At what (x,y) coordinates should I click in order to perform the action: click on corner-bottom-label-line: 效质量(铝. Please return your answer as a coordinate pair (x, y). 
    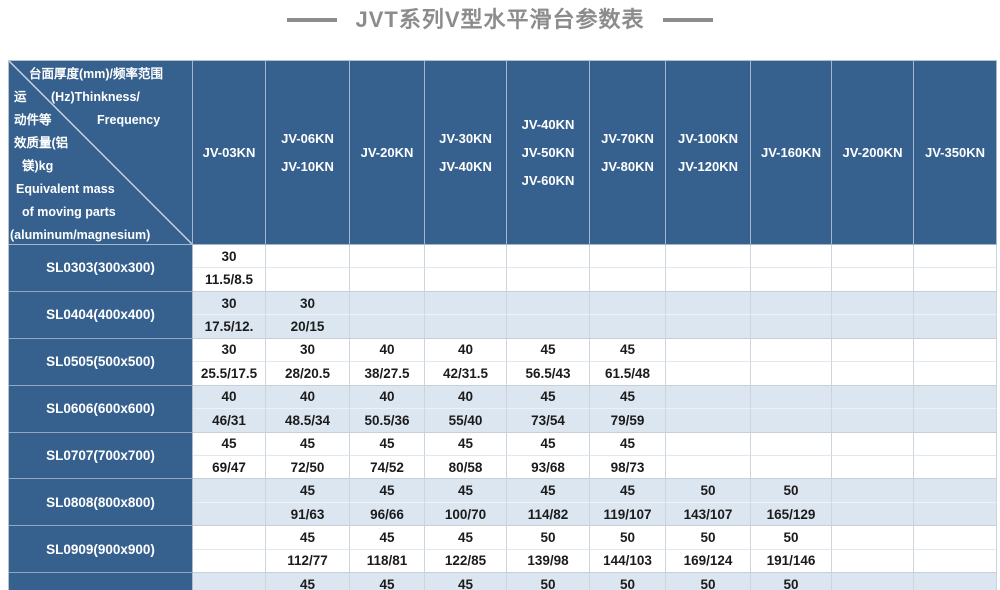
    Looking at the image, I should click on (41, 143).